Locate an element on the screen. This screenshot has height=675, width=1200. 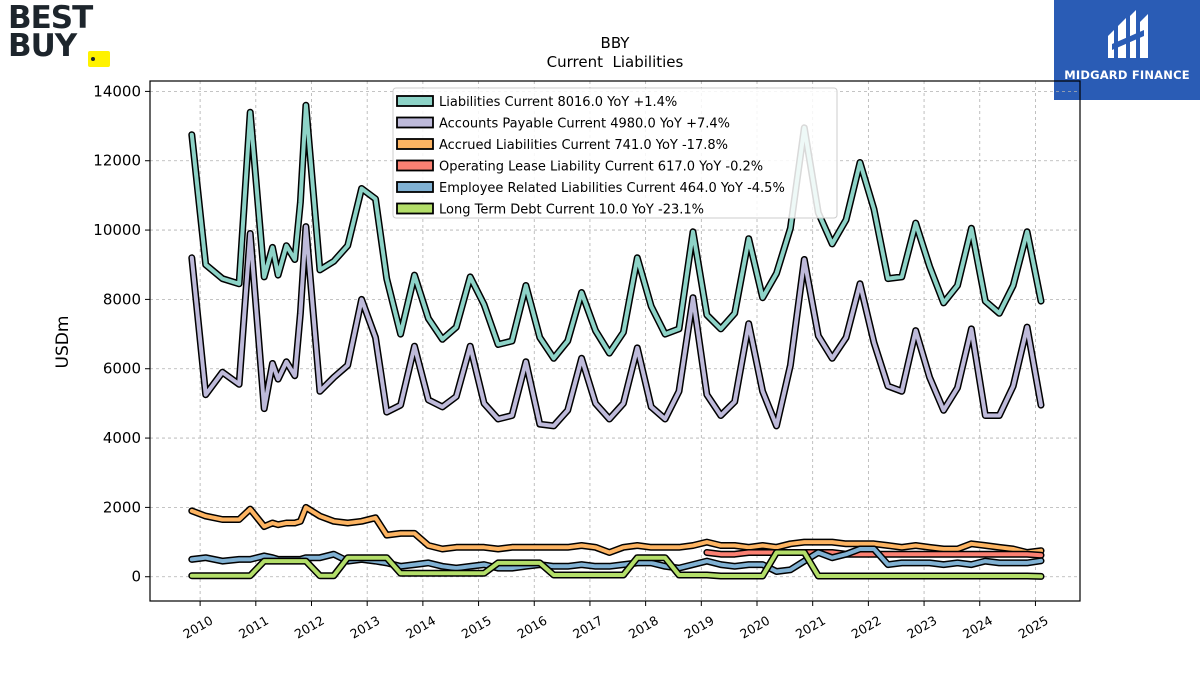
x-tick-label: 2011 is located at coordinates (253, 627).